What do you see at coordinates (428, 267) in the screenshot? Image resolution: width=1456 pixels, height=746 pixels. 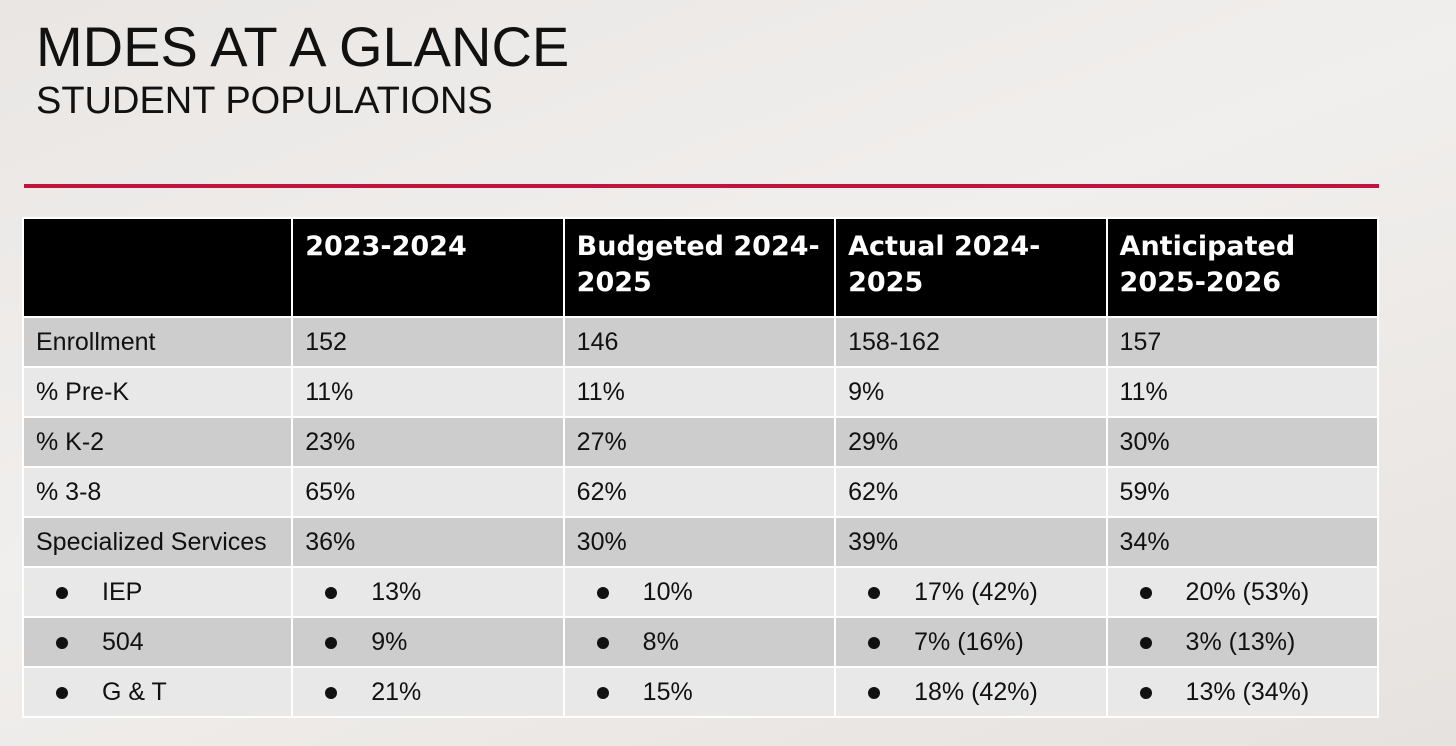 I see `header-cell-2023-2024: 2023-2024` at bounding box center [428, 267].